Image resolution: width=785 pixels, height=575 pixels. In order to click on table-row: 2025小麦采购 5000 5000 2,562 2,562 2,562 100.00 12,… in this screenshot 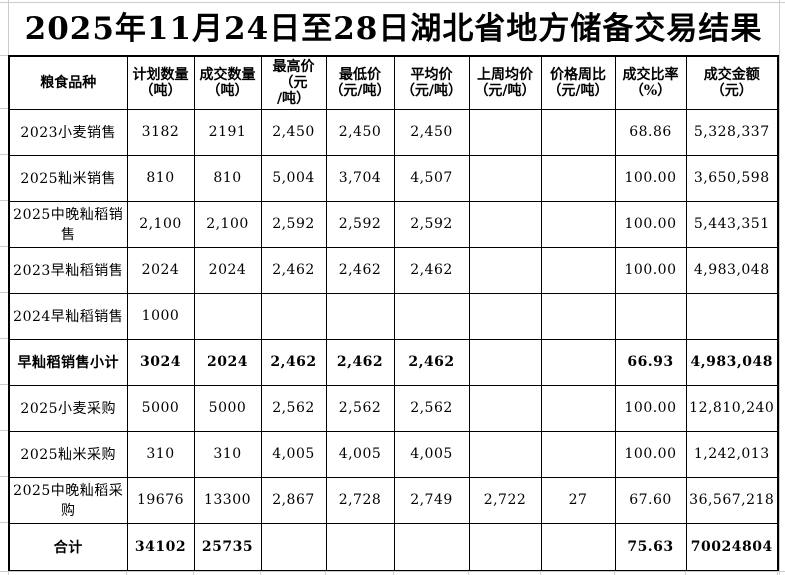, I will do `click(393, 408)`.